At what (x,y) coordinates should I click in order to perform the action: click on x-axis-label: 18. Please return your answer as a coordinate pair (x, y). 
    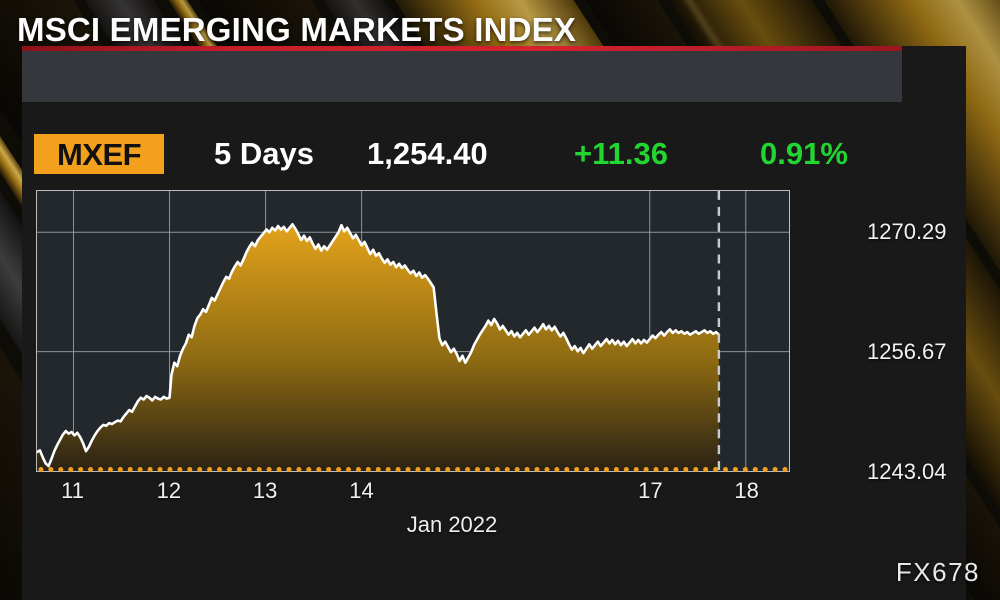
    Looking at the image, I should click on (746, 490).